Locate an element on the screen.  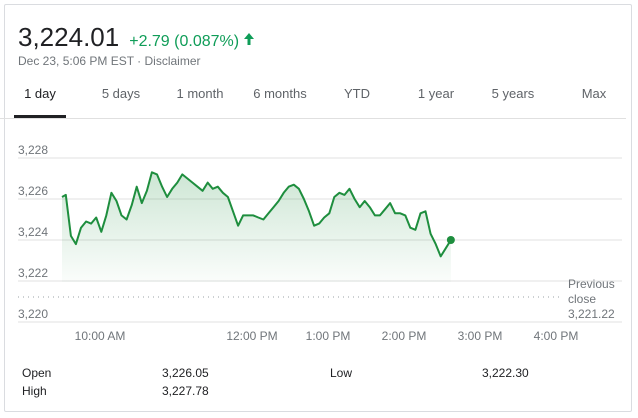
price-line is located at coordinates (256, 214).